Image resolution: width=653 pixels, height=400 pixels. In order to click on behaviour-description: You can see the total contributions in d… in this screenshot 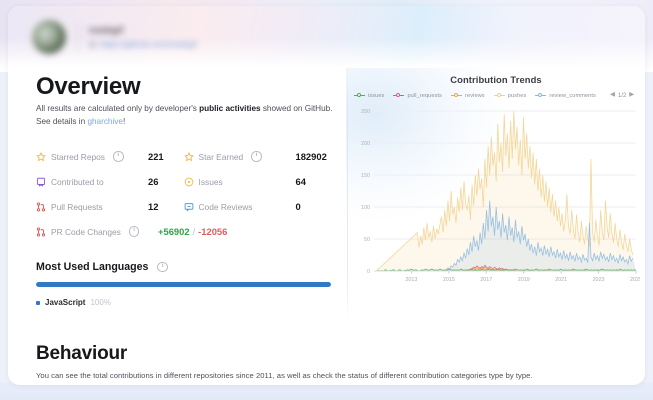, I will do `click(284, 375)`.